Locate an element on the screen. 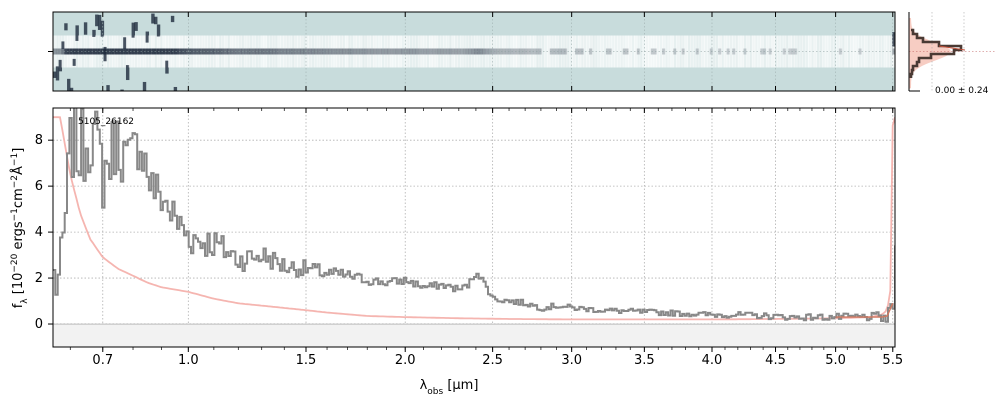 This screenshot has width=1000, height=400. zero-band is located at coordinates (474, 335).